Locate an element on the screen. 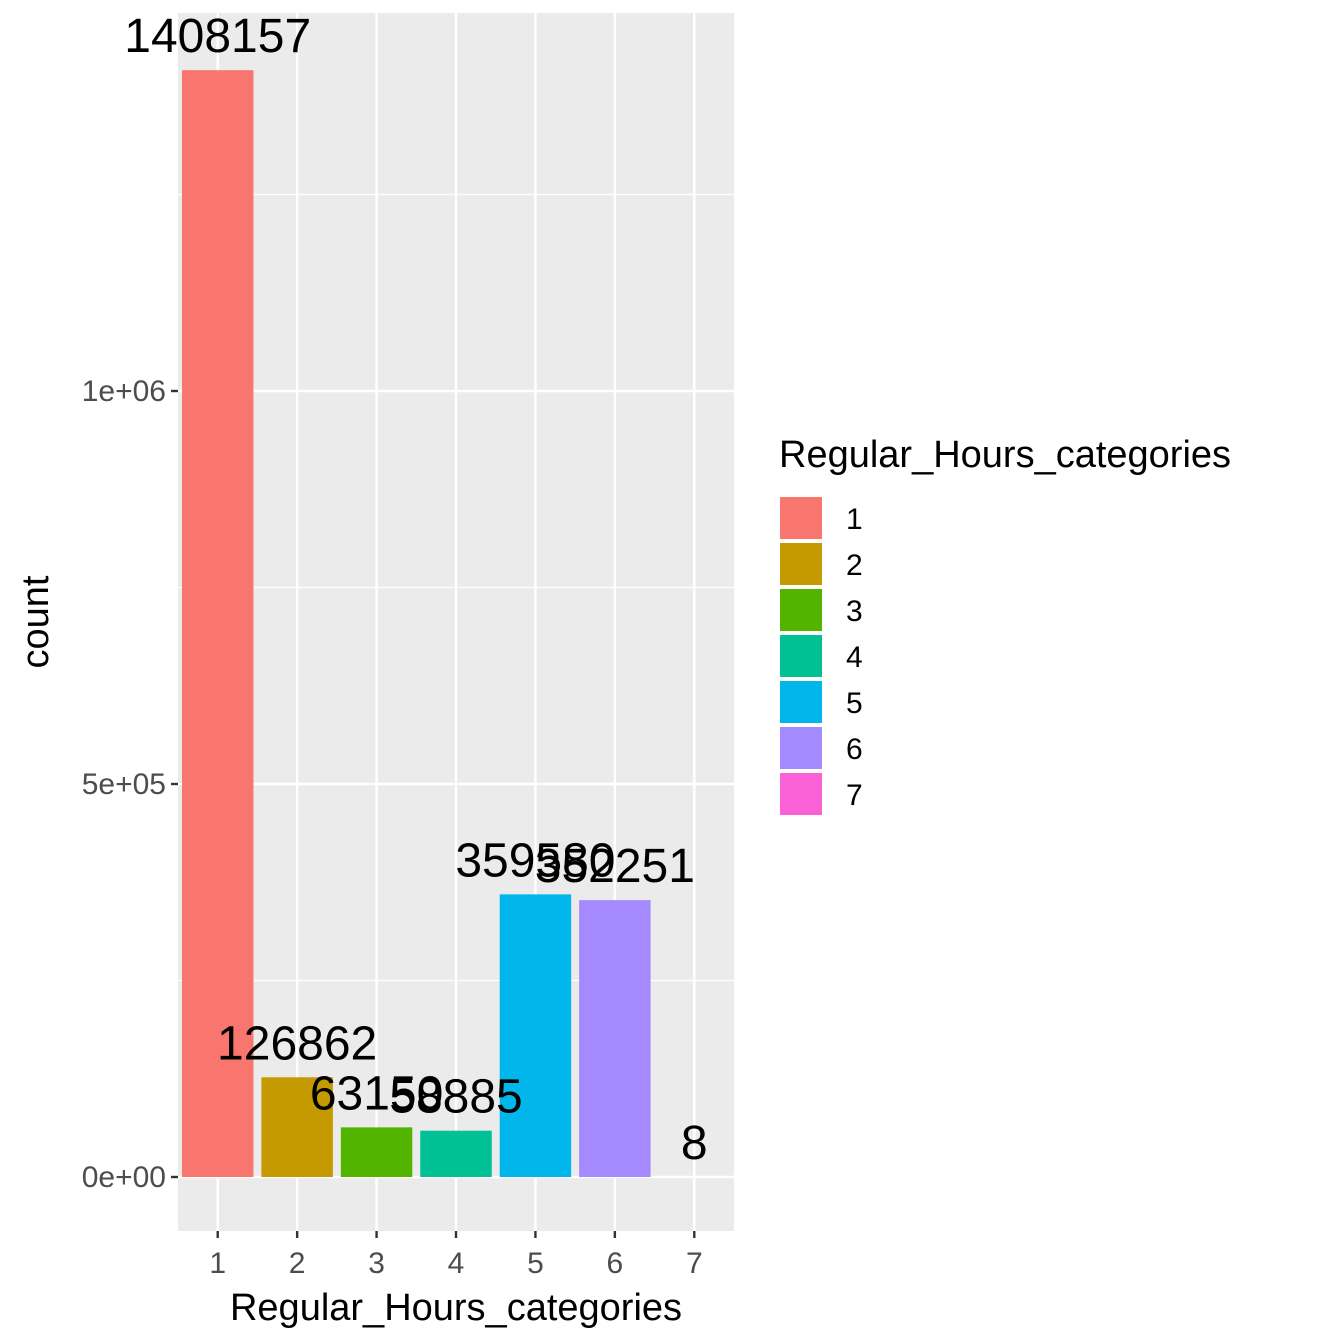 This screenshot has height=1344, width=1344. x-tick-label: 6 is located at coordinates (615, 1263).